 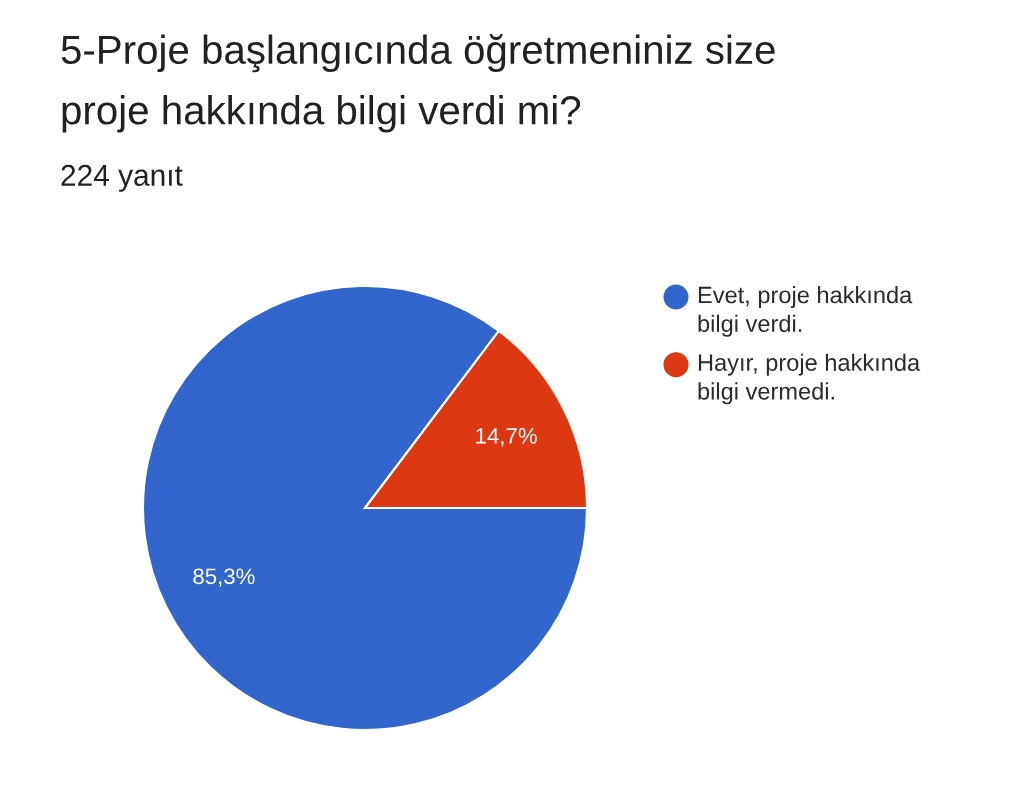 What do you see at coordinates (506, 437) in the screenshot?
I see `data-label: 14,7%` at bounding box center [506, 437].